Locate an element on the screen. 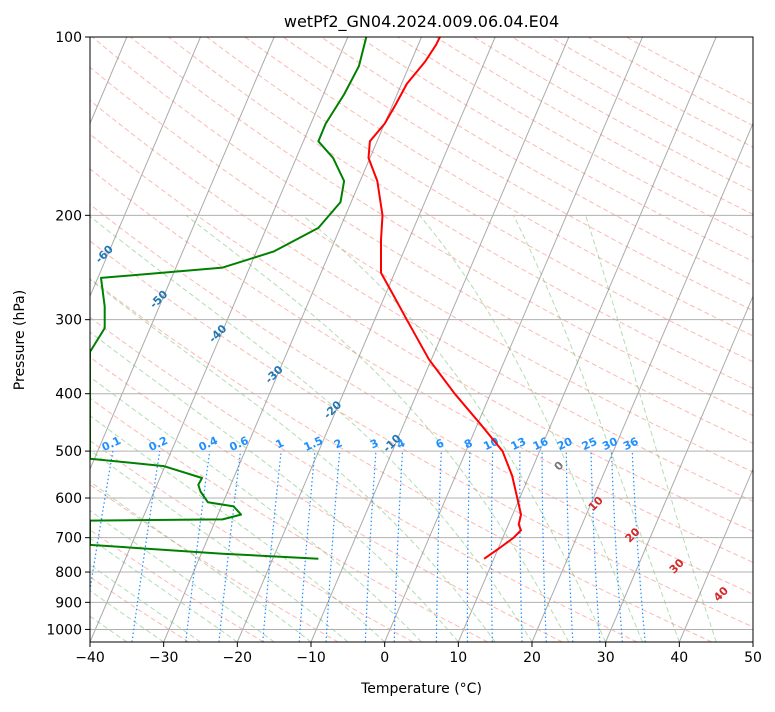 The height and width of the screenshot is (712, 775). x-tick-label: 20 is located at coordinates (532, 658).